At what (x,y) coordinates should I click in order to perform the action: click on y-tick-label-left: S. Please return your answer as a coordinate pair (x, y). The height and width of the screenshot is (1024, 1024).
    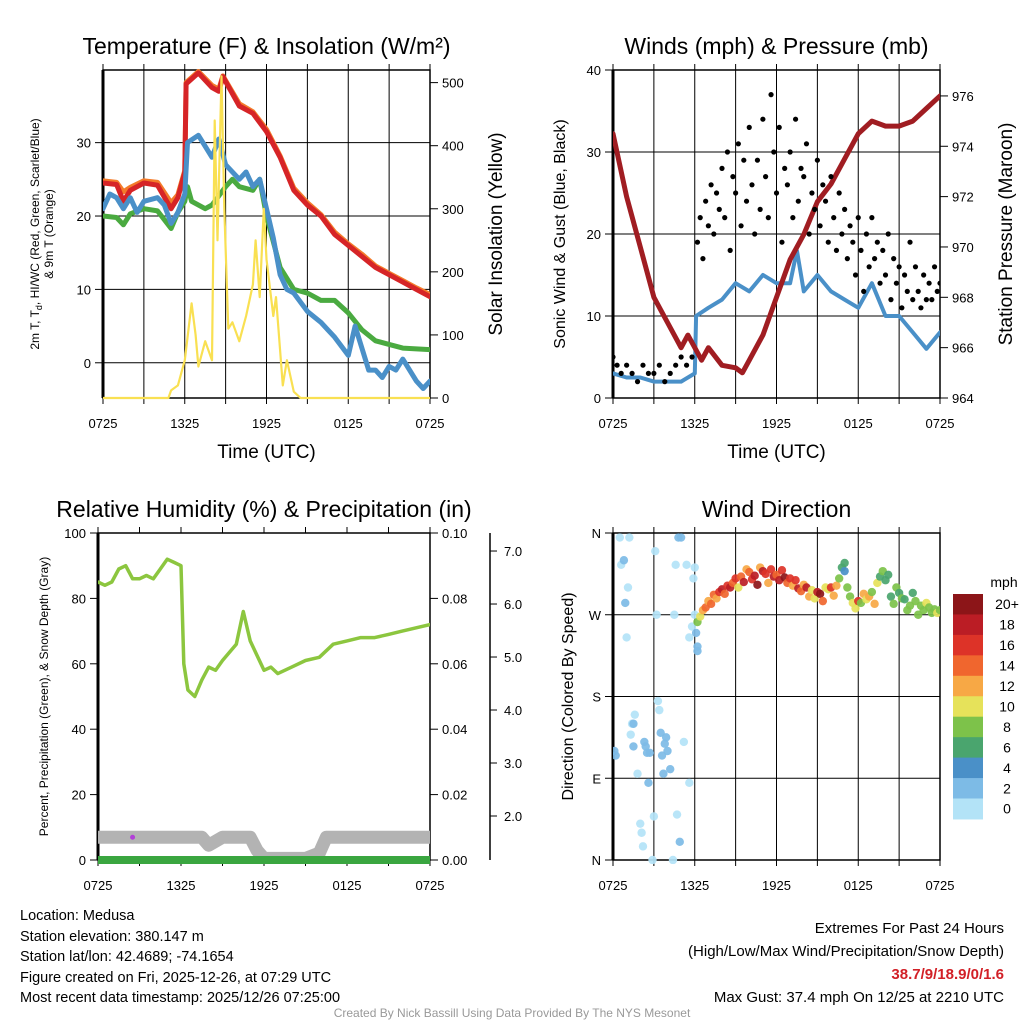
    Looking at the image, I should click on (596, 697).